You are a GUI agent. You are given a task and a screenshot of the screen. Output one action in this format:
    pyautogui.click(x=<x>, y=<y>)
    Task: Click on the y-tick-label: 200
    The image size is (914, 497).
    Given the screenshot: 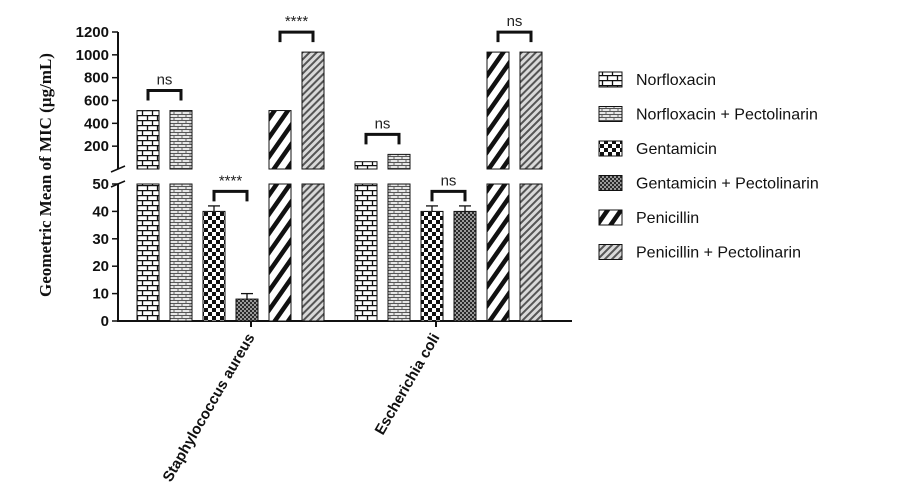 What is the action you would take?
    pyautogui.click(x=96, y=146)
    